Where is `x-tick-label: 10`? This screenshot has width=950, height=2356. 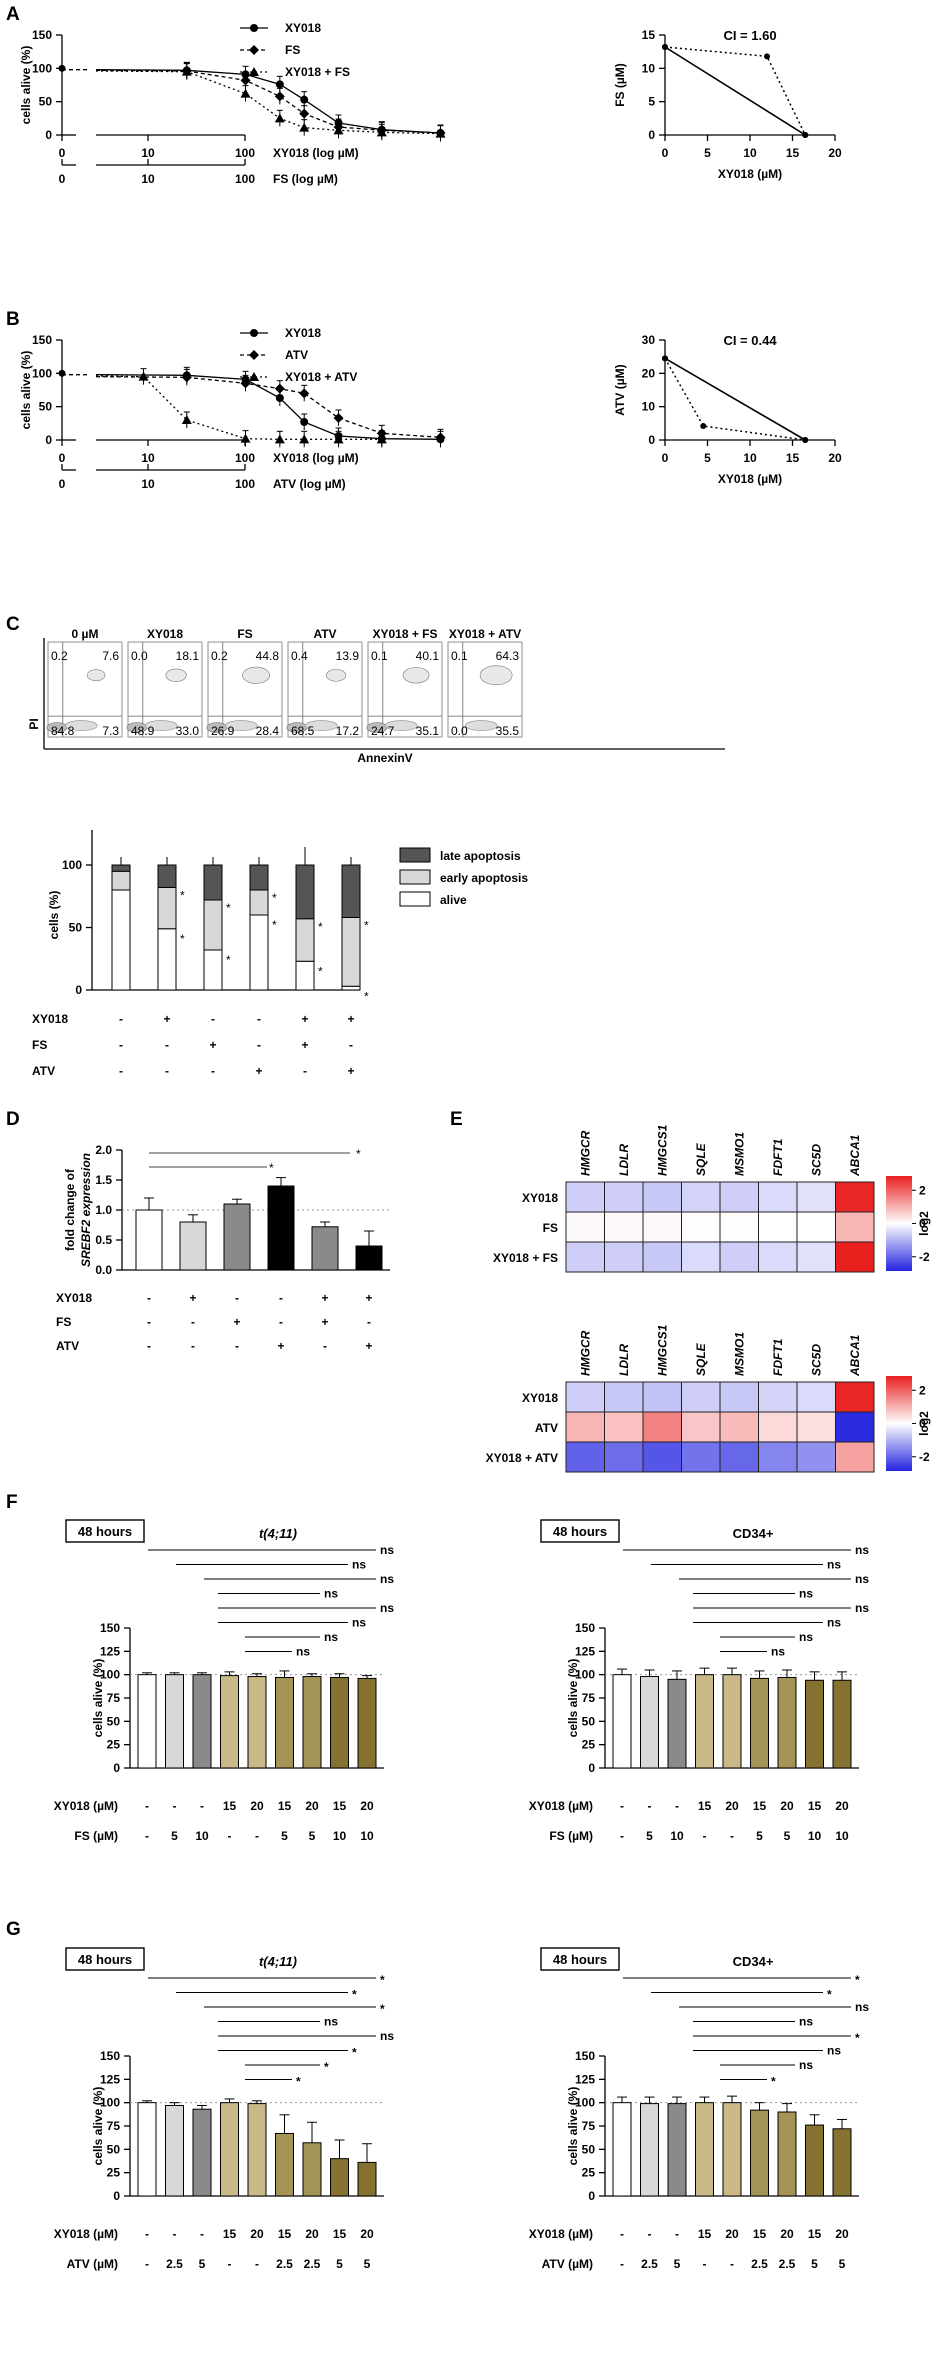 x-tick-label: 10 is located at coordinates (750, 458).